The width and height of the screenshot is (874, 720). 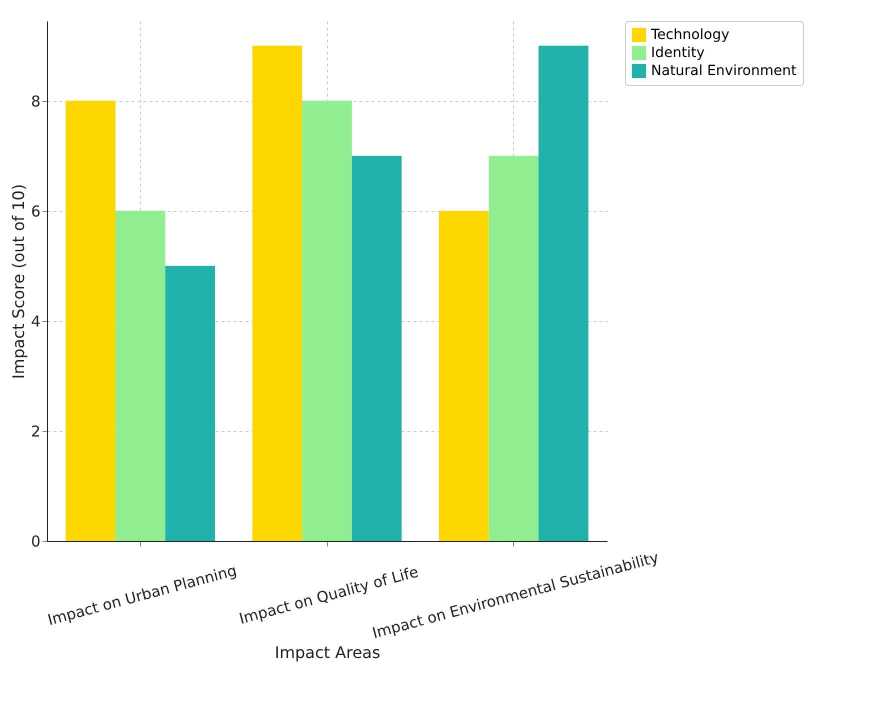 I want to click on y-axis-title: Impact Score (out of 10), so click(x=18, y=281).